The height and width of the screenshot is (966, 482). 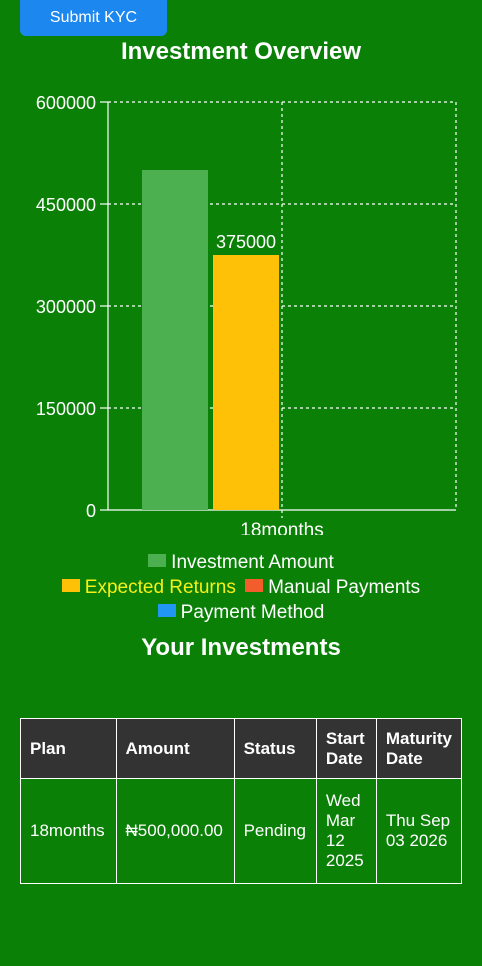 I want to click on legend-swatch-investment-amount, so click(x=157, y=561).